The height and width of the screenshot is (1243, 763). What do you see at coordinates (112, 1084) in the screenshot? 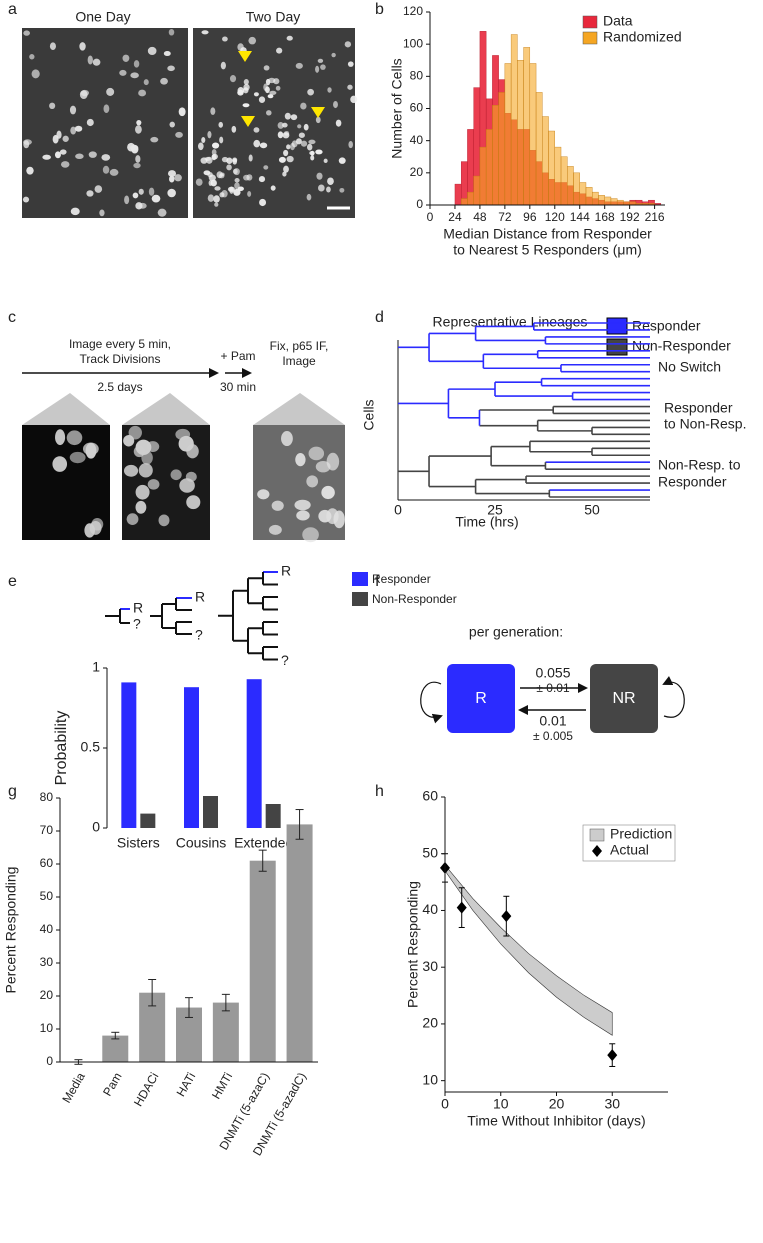
I see `x-tick-label: Pam` at bounding box center [112, 1084].